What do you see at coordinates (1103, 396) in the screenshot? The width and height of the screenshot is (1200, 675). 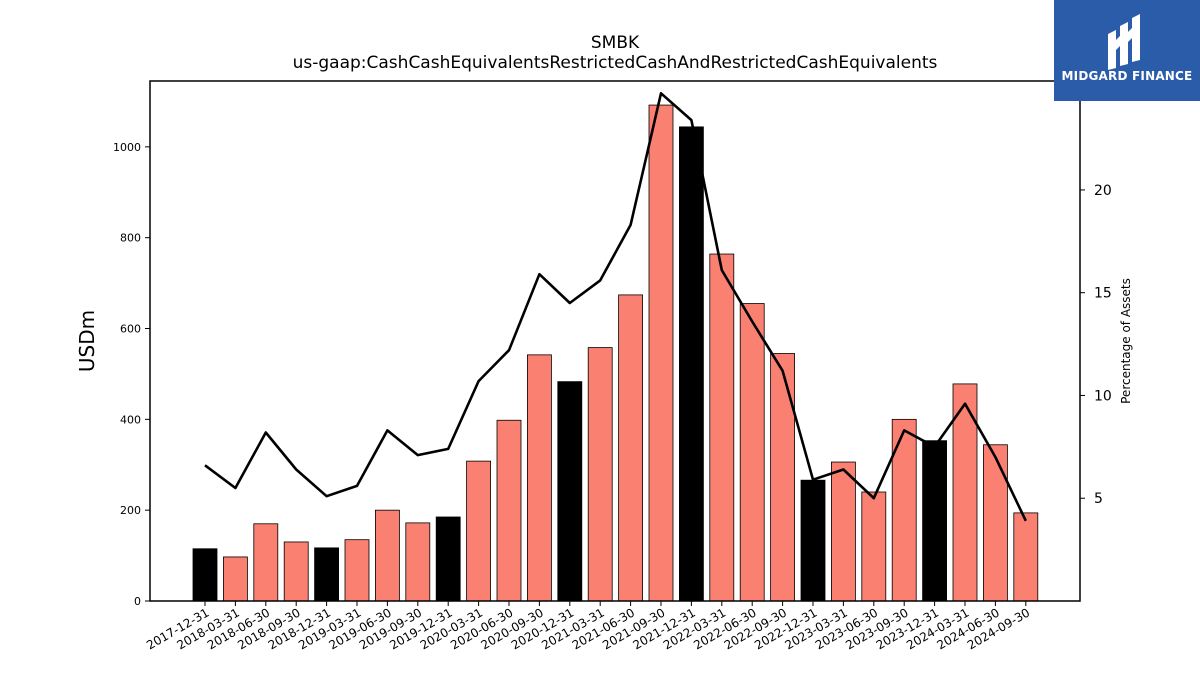 I see `y2-tick-label: 10` at bounding box center [1103, 396].